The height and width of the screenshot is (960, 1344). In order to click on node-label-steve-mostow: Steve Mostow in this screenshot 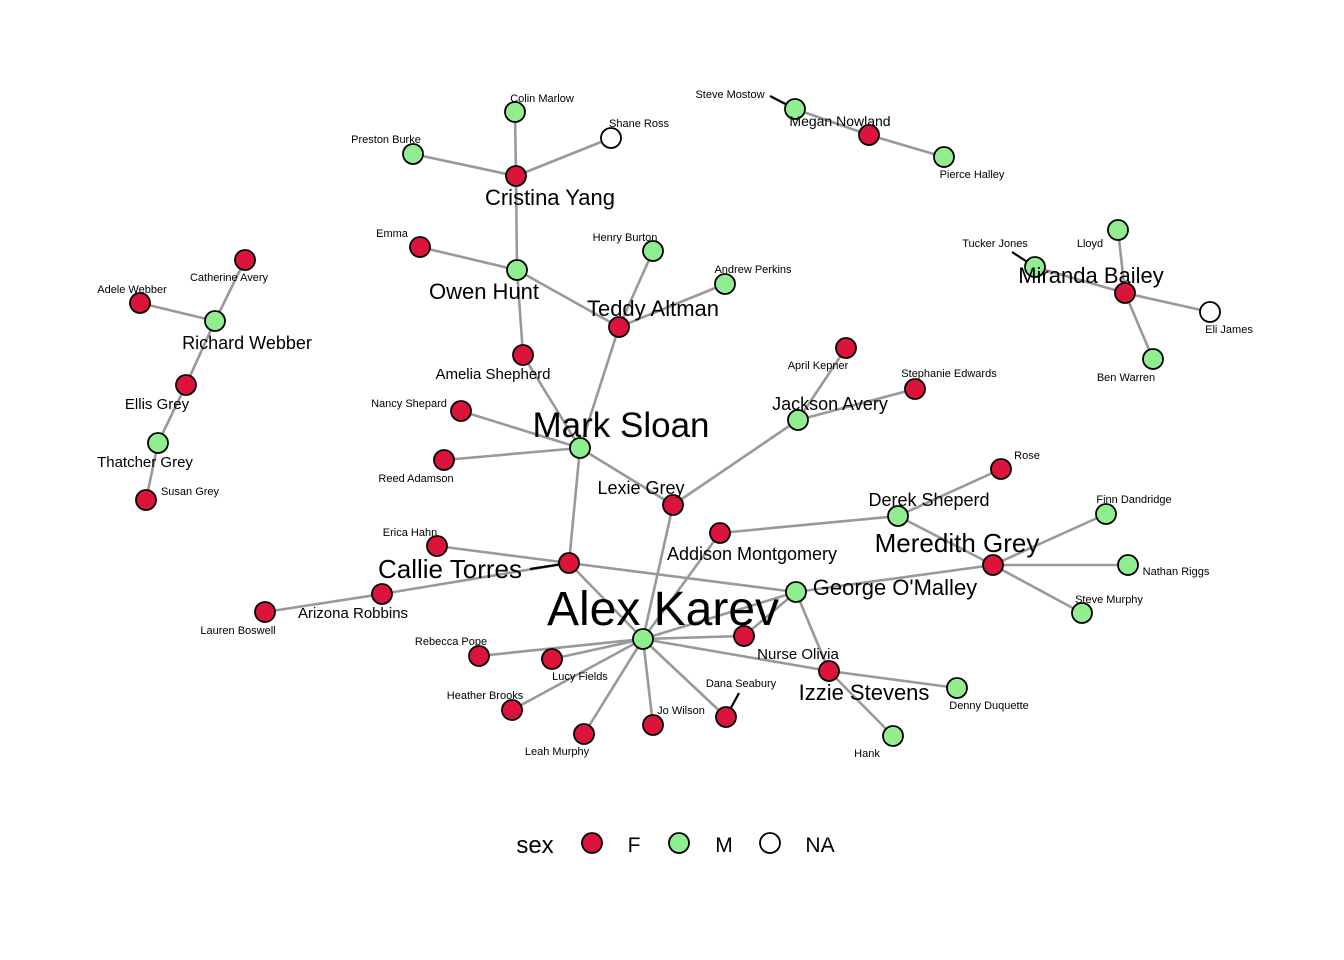, I will do `click(729, 95)`.